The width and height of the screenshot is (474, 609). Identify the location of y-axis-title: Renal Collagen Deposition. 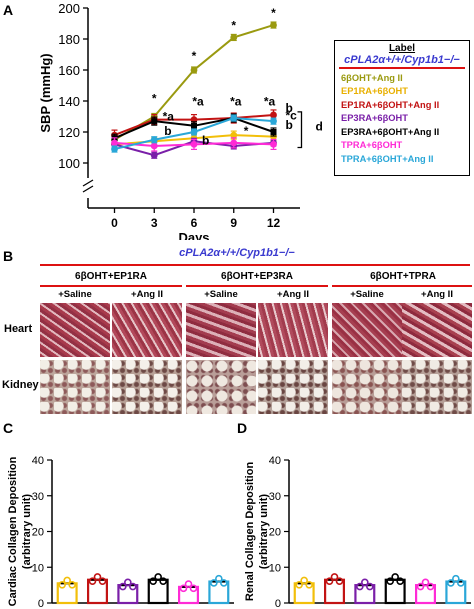
(250, 532).